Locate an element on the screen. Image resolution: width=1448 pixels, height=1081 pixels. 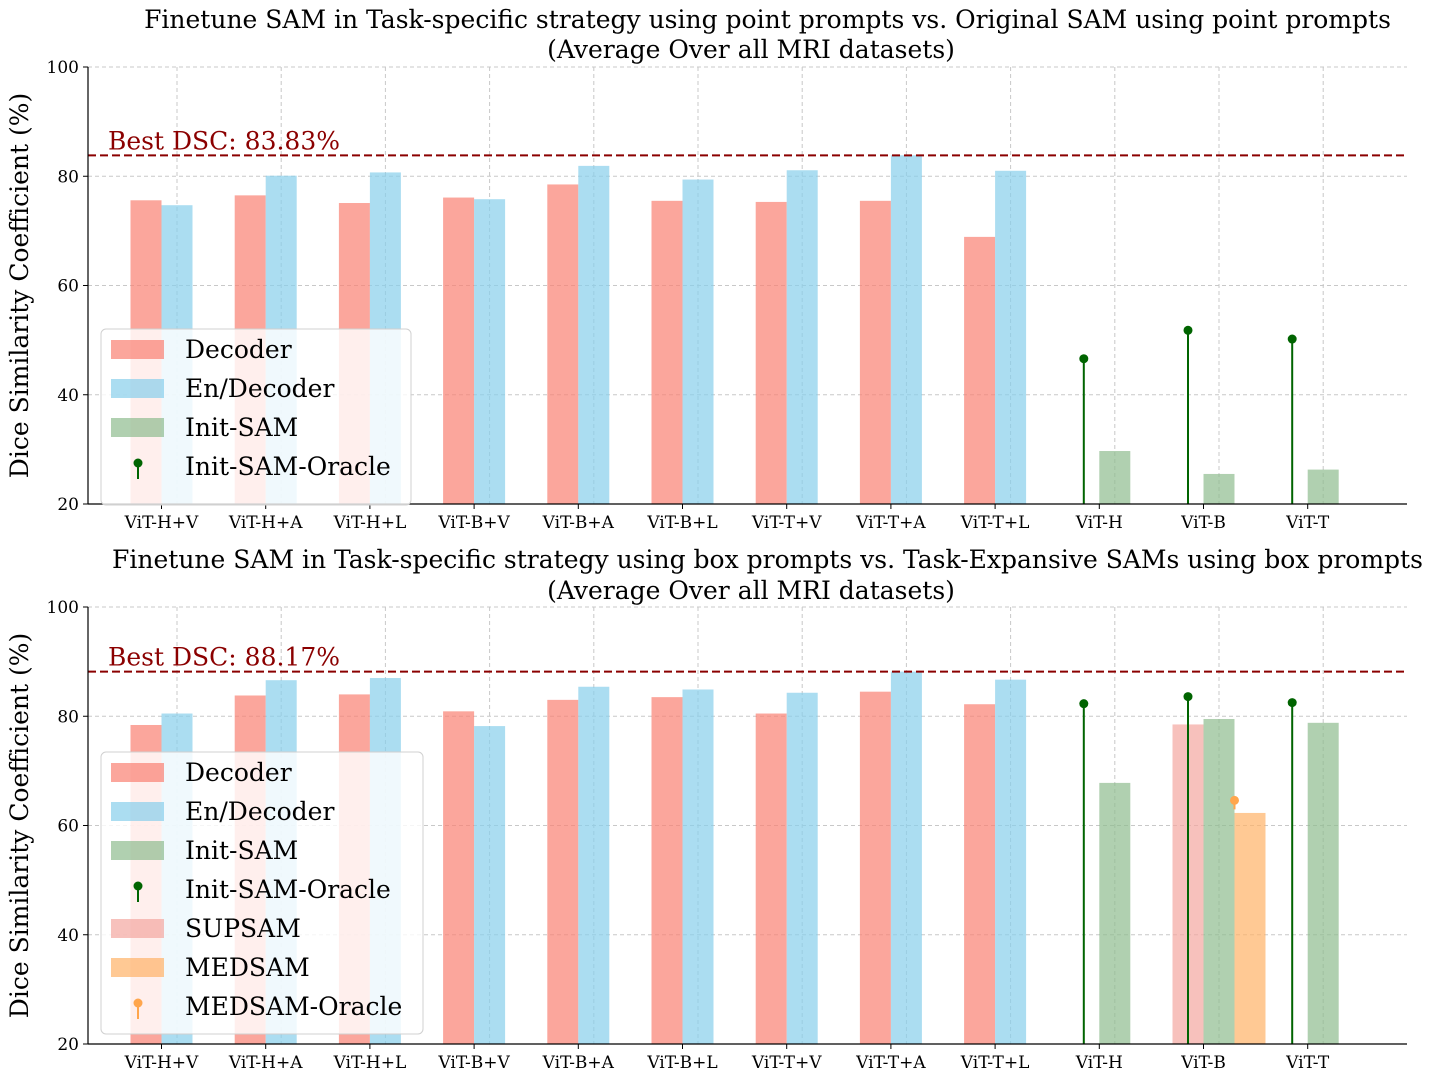
legend-medsam-oracle-swatch-marker is located at coordinates (138, 1003).